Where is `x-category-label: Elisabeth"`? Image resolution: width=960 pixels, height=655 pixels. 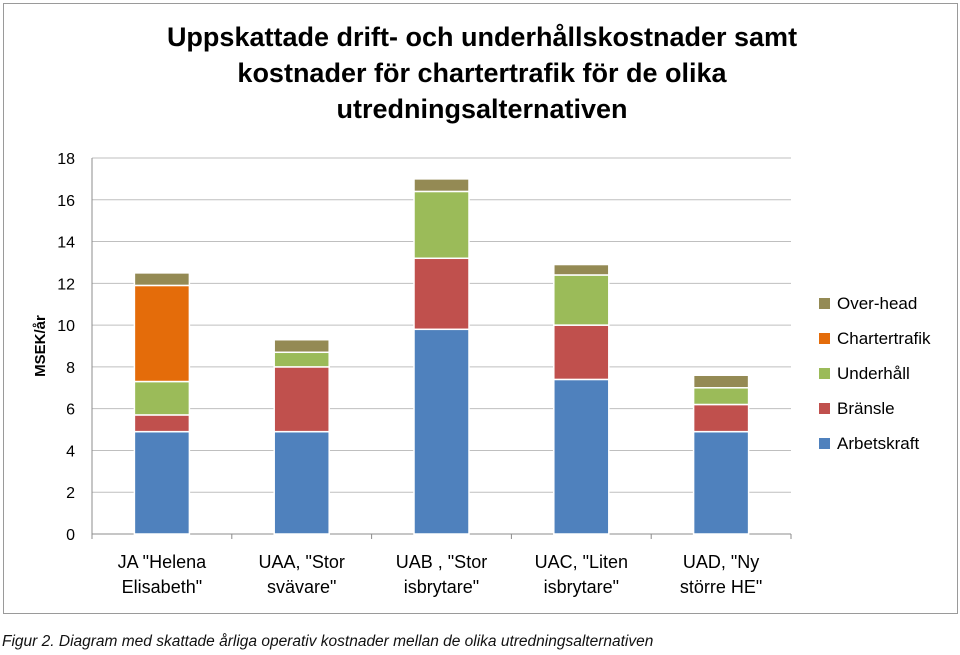
x-category-label: Elisabeth" is located at coordinates (162, 587).